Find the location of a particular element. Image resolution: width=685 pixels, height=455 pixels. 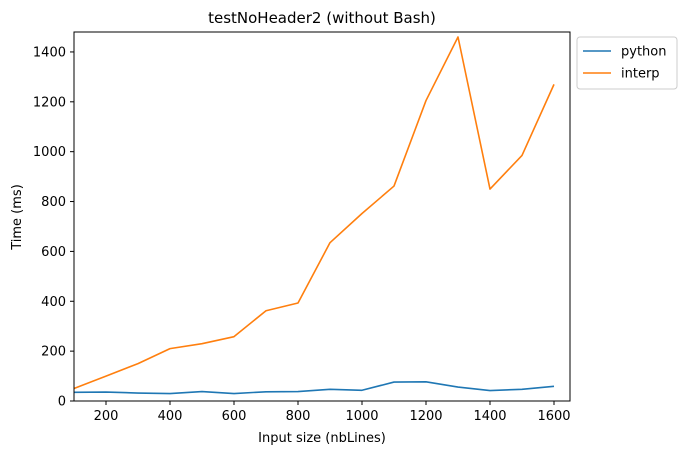

legend-label-python: python is located at coordinates (643, 52).